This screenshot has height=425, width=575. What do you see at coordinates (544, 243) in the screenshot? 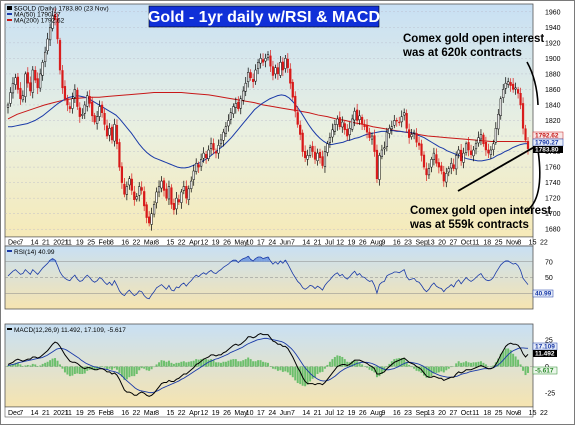
I see `xtick-top-47: 22` at bounding box center [544, 243].